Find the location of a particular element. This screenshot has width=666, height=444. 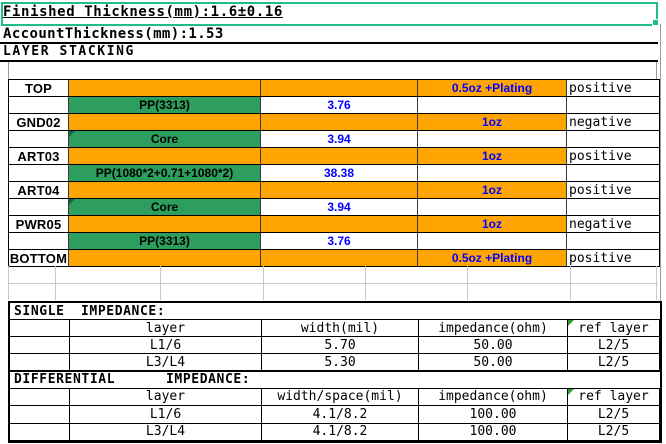

impedance-data-cell: 5.30 is located at coordinates (340, 362).